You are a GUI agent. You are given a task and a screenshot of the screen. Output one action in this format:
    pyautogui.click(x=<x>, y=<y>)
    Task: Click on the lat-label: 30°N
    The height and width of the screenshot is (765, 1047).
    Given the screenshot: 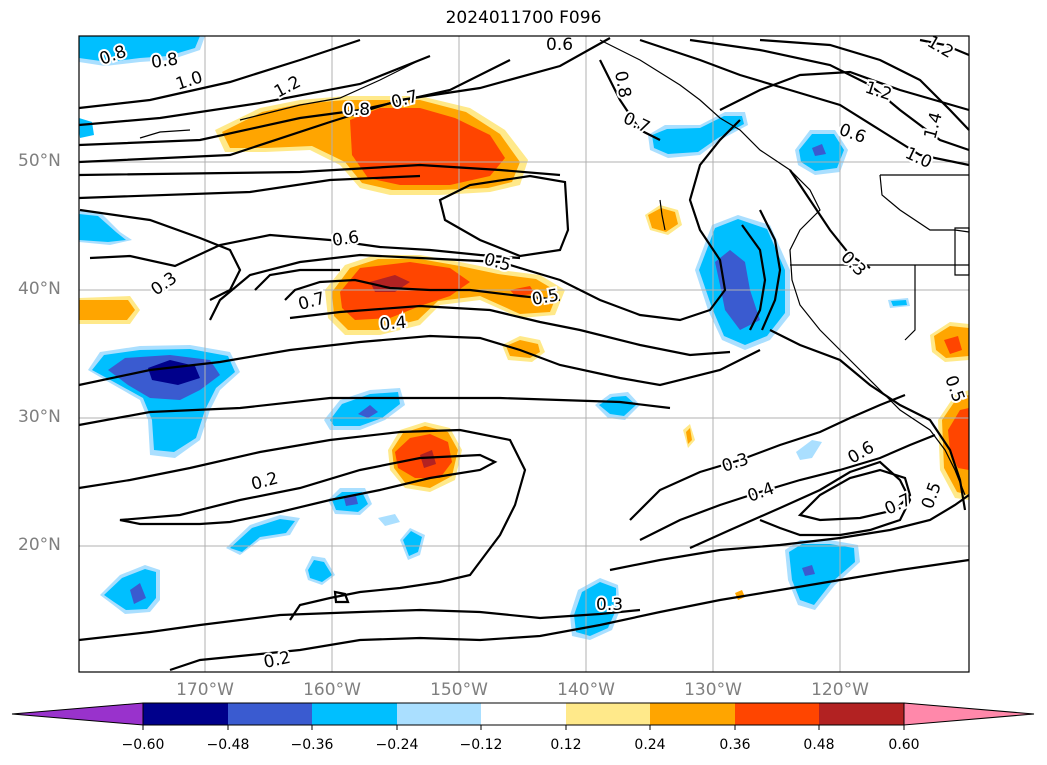 What is the action you would take?
    pyautogui.click(x=39, y=417)
    